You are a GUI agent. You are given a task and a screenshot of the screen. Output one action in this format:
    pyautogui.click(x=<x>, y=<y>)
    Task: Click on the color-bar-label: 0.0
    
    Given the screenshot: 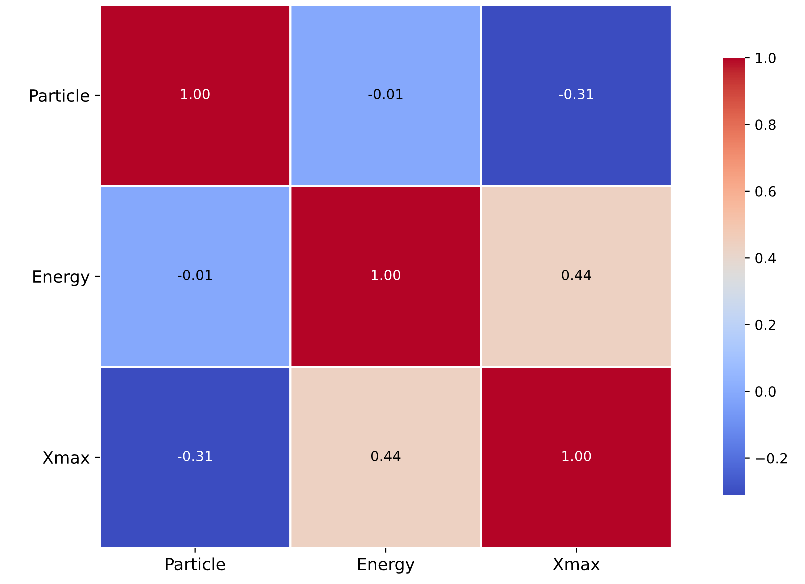 What is the action you would take?
    pyautogui.click(x=766, y=392)
    